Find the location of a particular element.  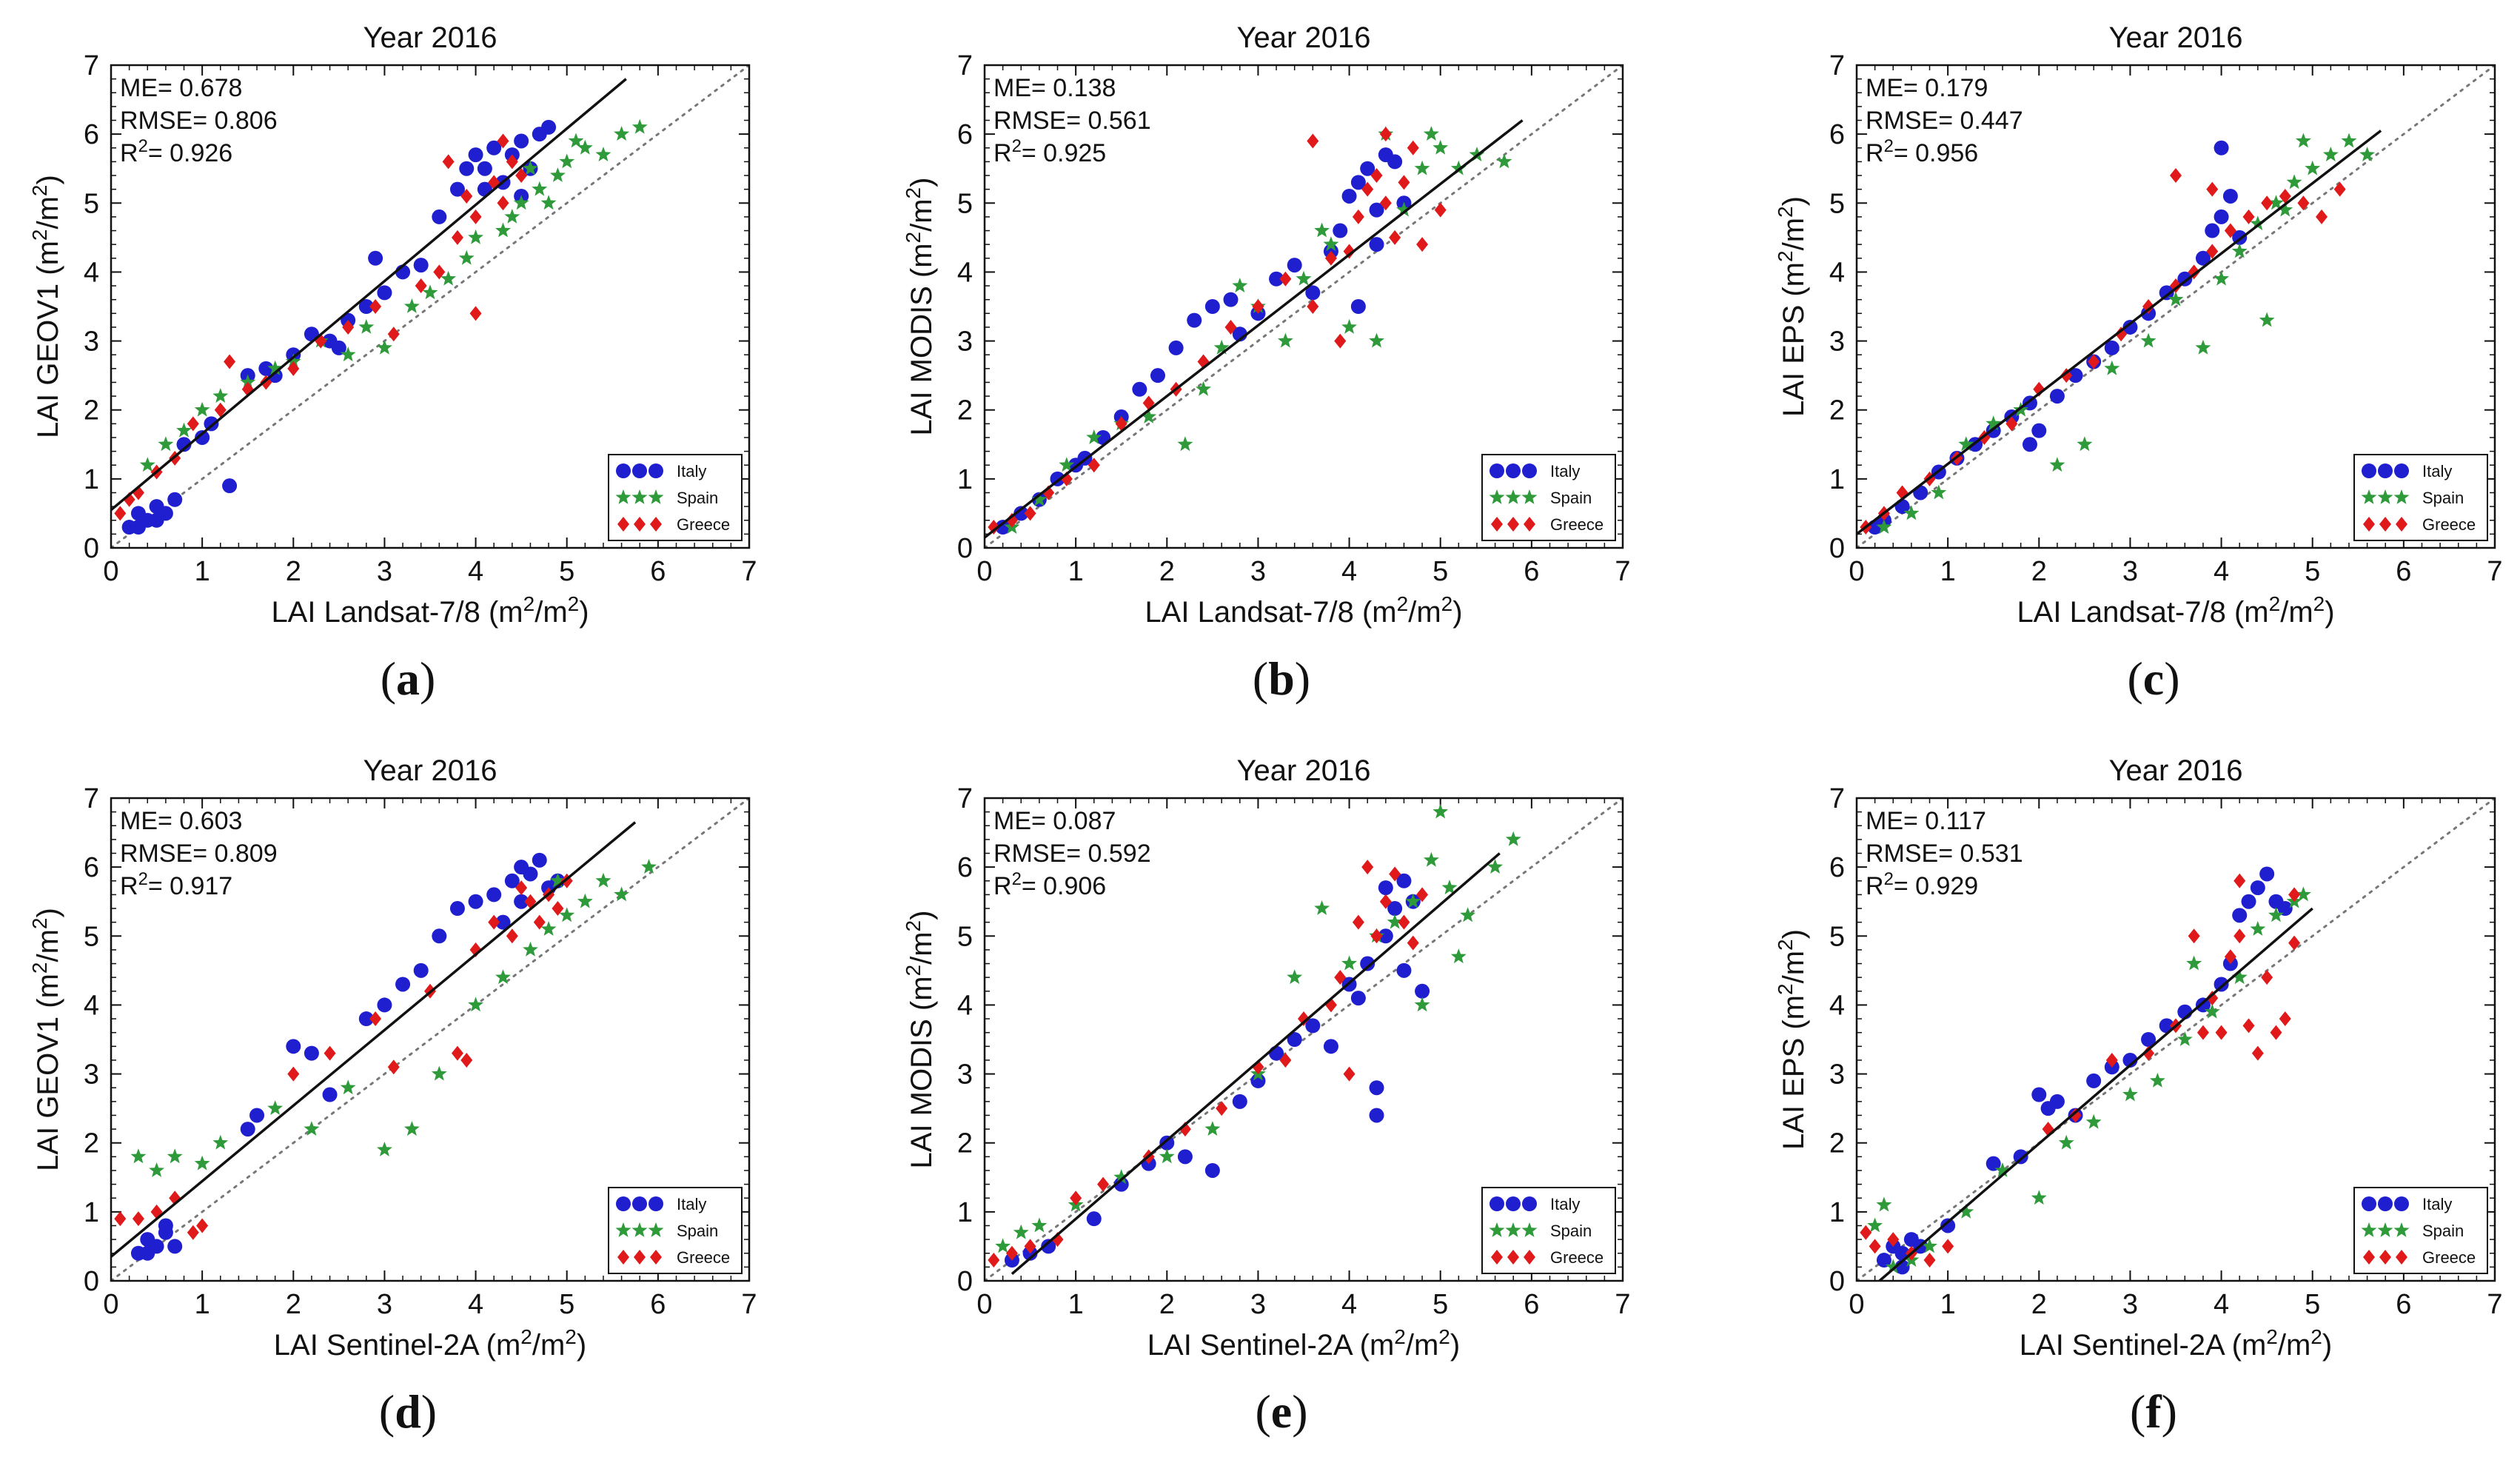

chart-title: Year 2016 is located at coordinates (430, 37).